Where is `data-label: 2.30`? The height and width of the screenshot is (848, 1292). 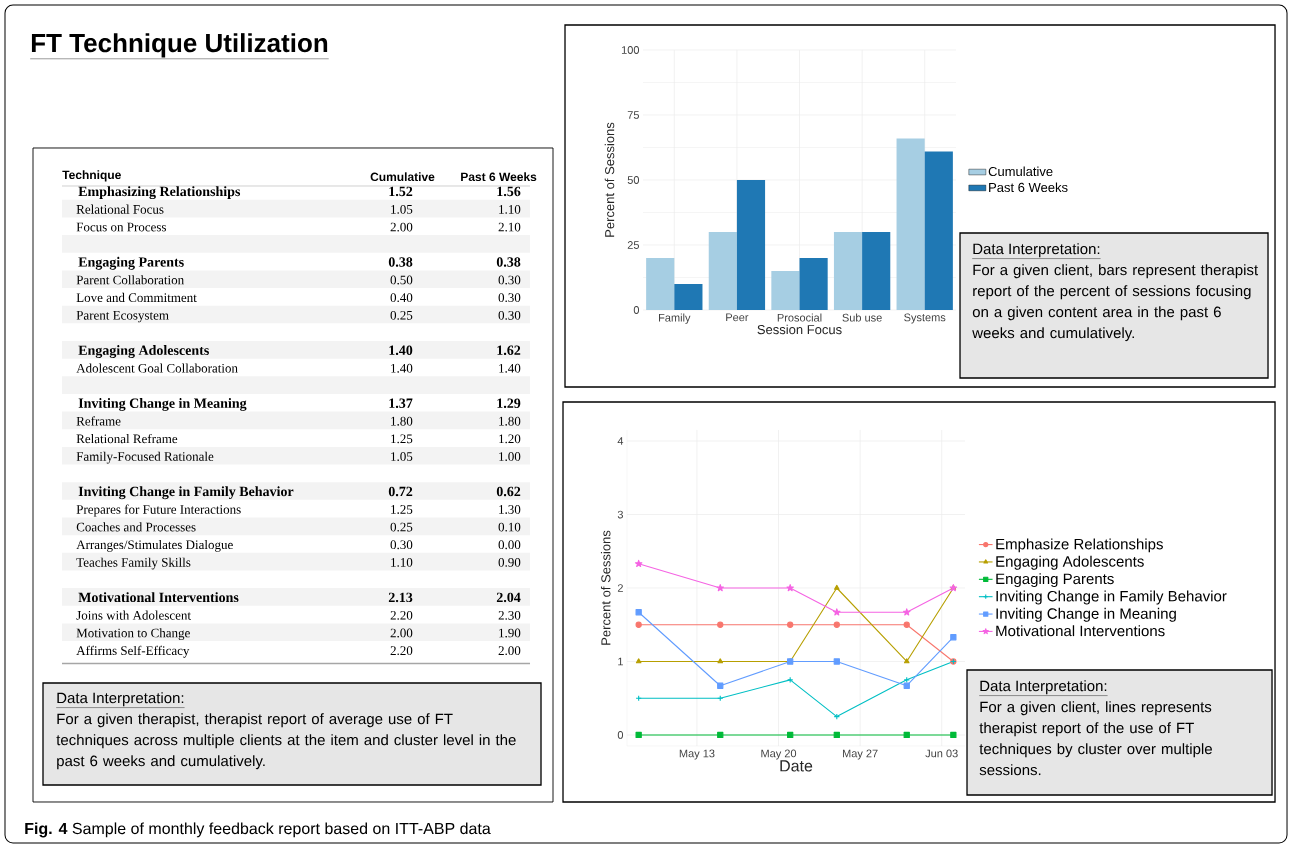
data-label: 2.30 is located at coordinates (509, 615).